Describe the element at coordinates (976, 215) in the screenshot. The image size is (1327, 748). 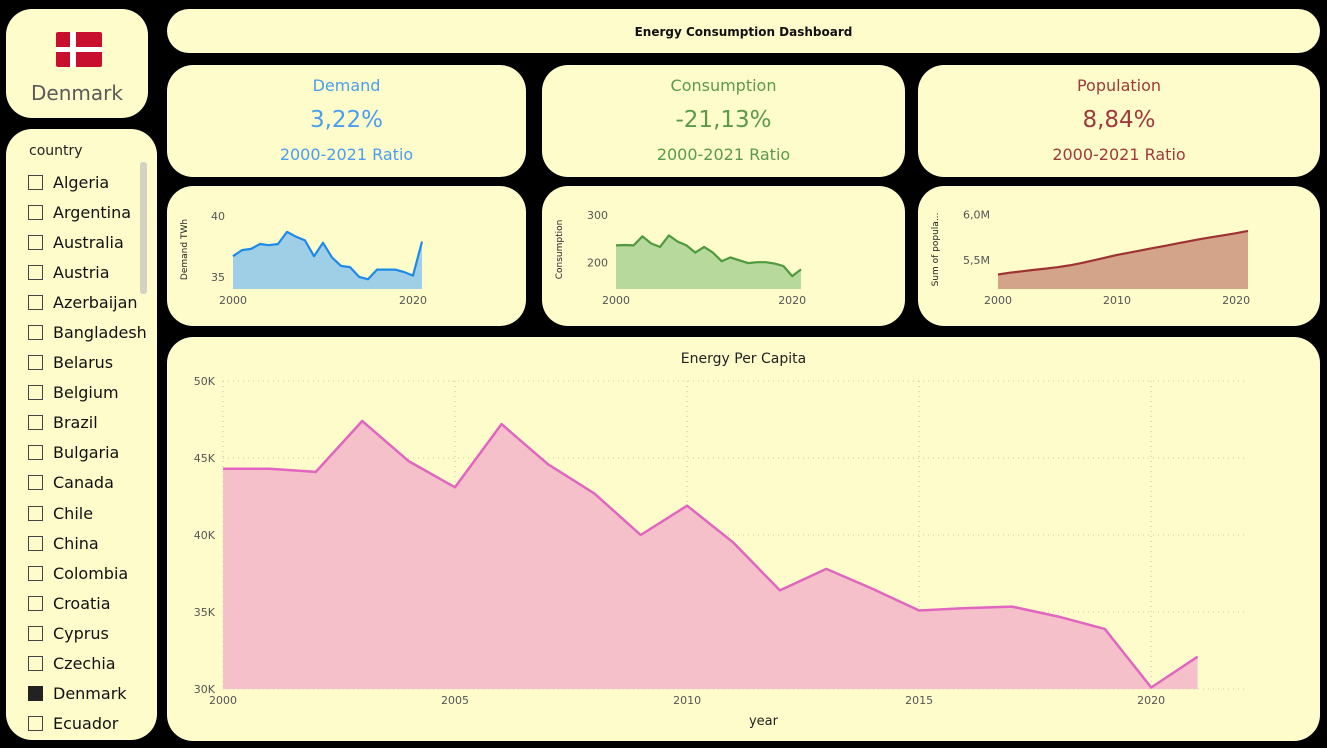
I see `y-tick-label: 6,0M` at that location.